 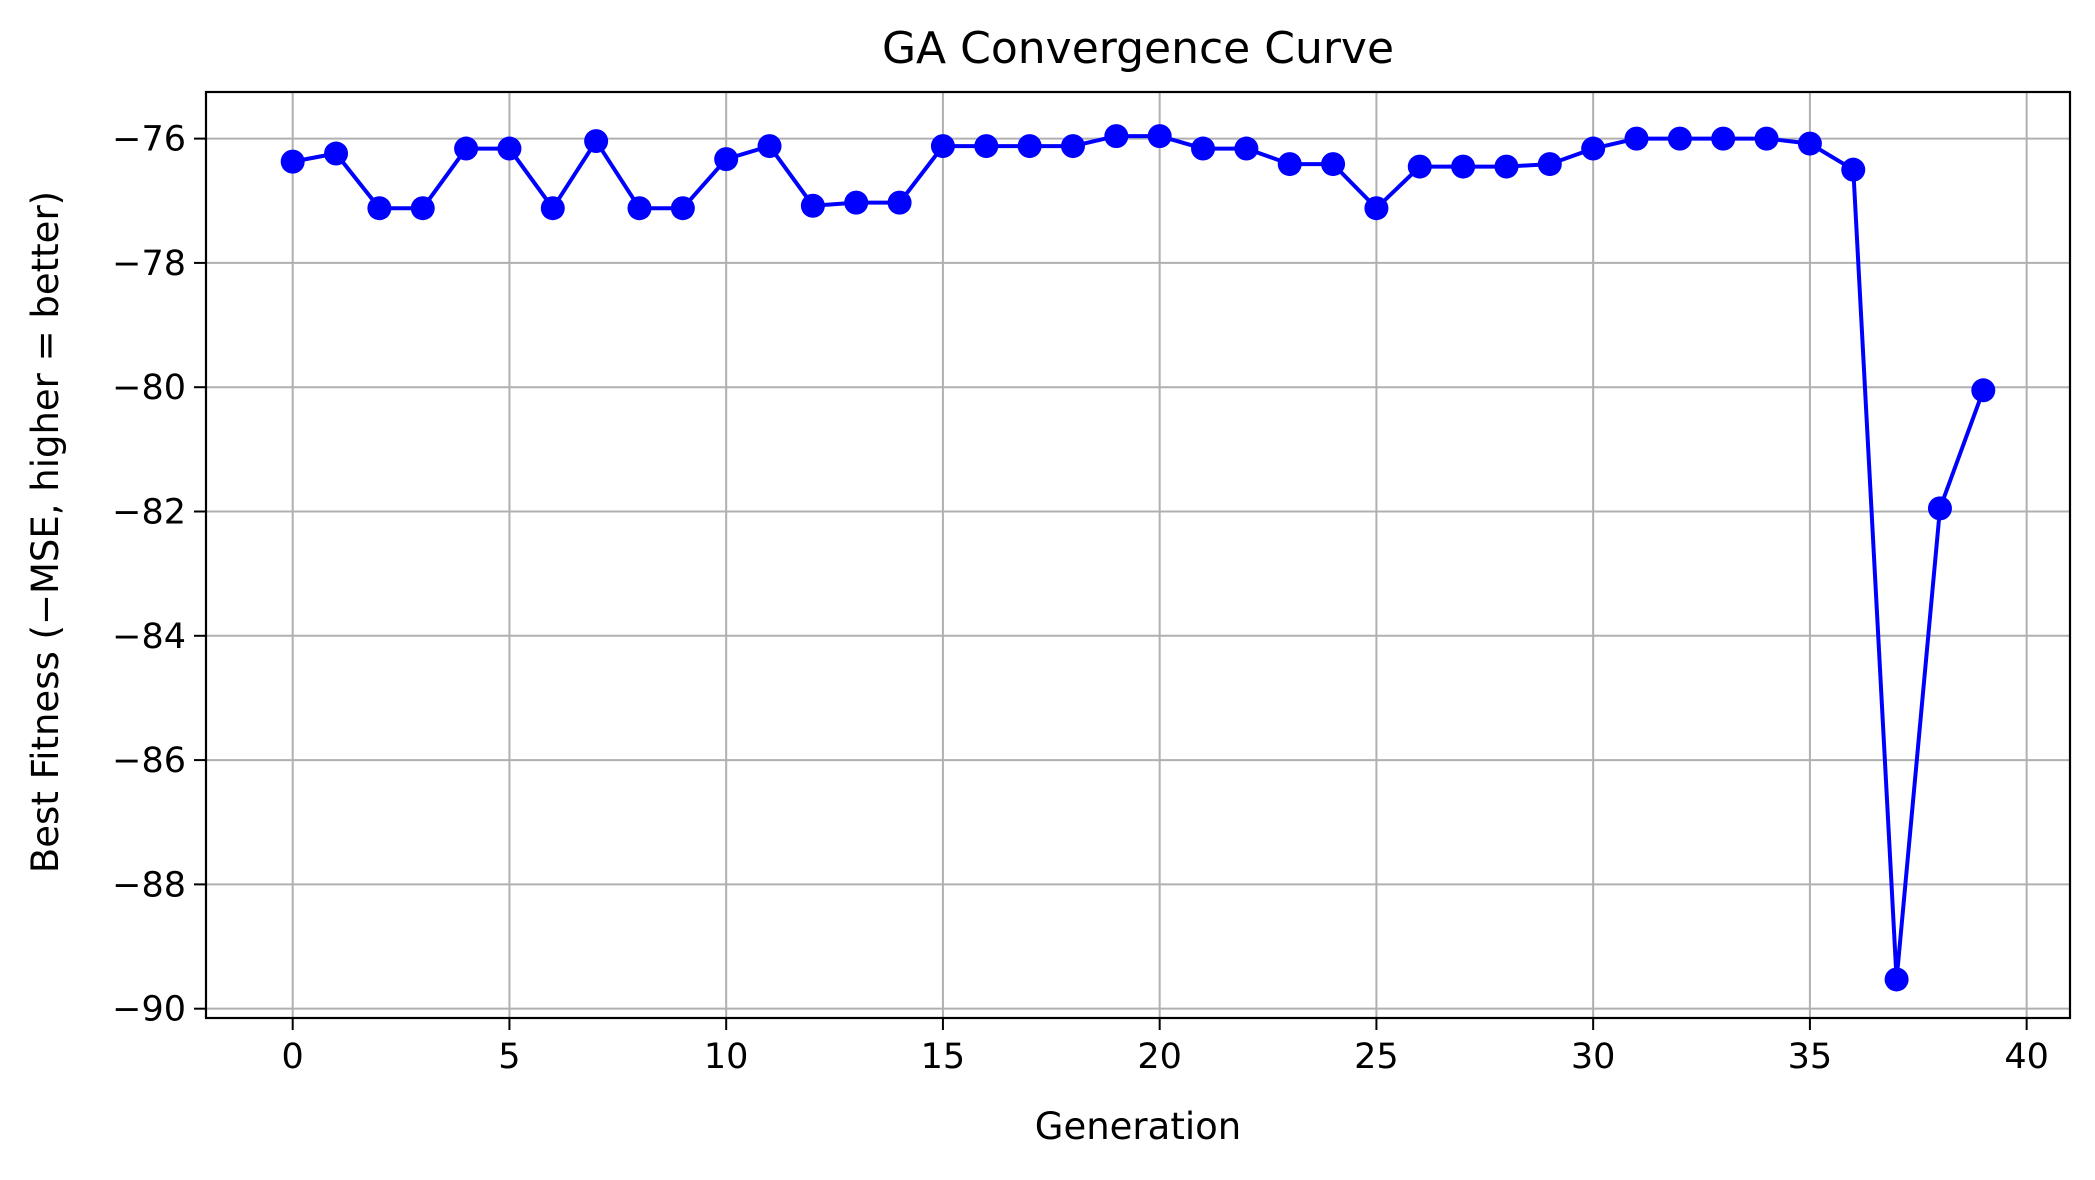 I want to click on x-tick-label: 10, so click(x=726, y=1057).